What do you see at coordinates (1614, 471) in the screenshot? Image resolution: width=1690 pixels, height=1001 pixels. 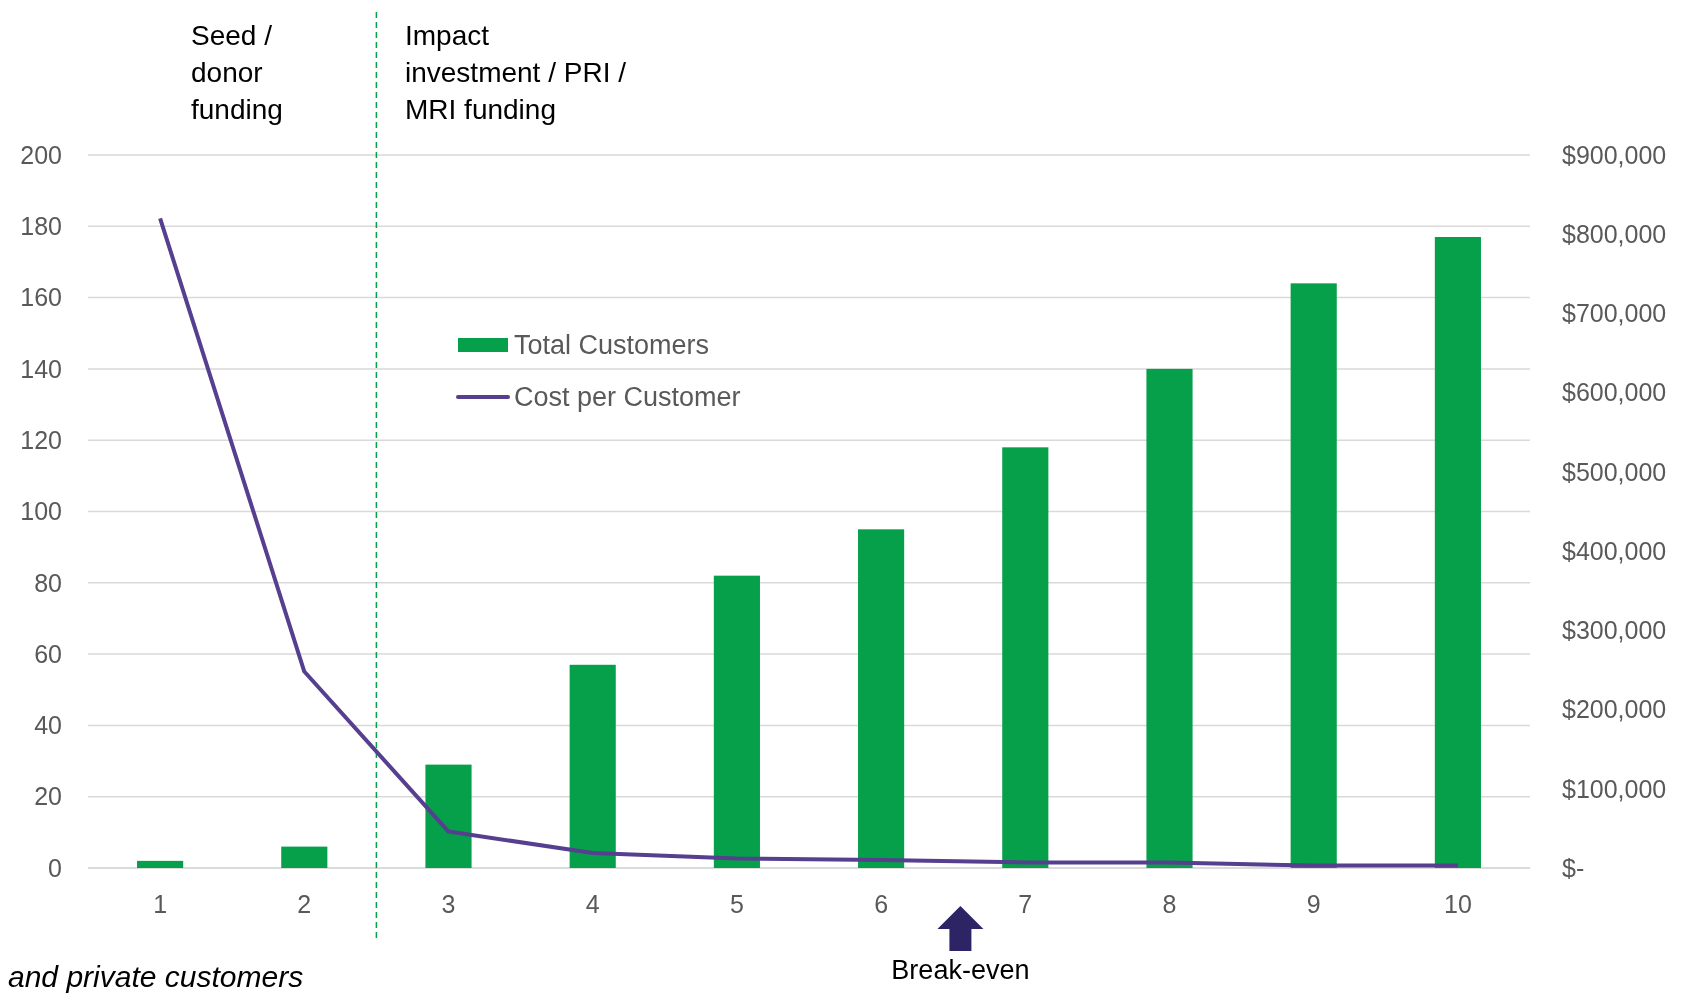 I see `y2-tick-label: $500,000` at bounding box center [1614, 471].